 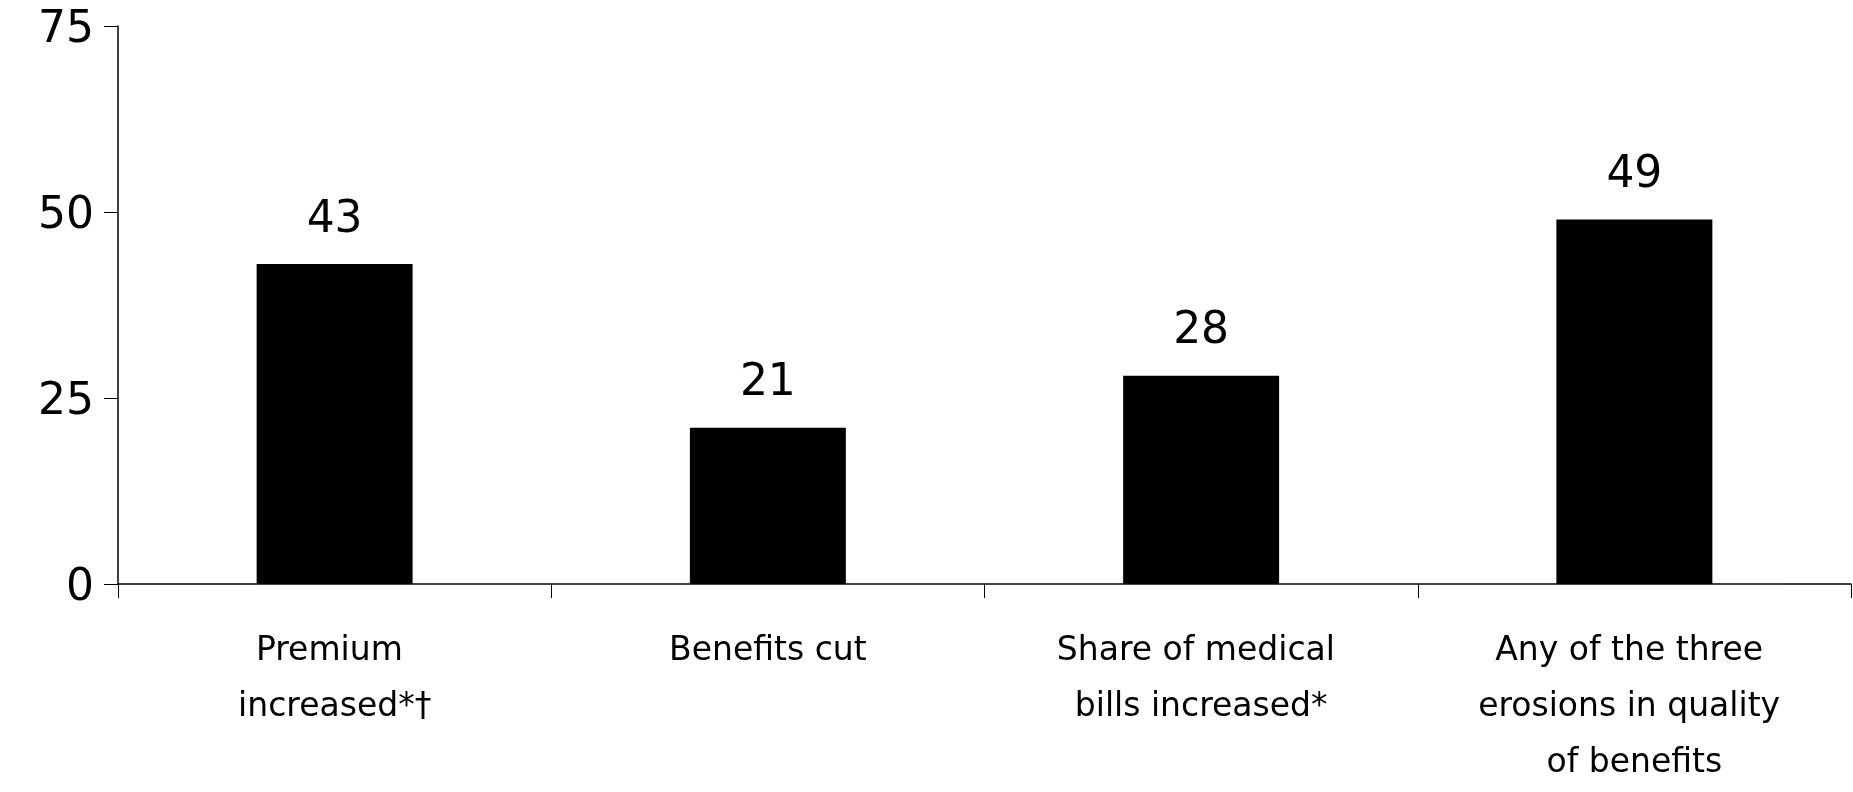 What do you see at coordinates (66, 212) in the screenshot?
I see `y-tick-label: 50` at bounding box center [66, 212].